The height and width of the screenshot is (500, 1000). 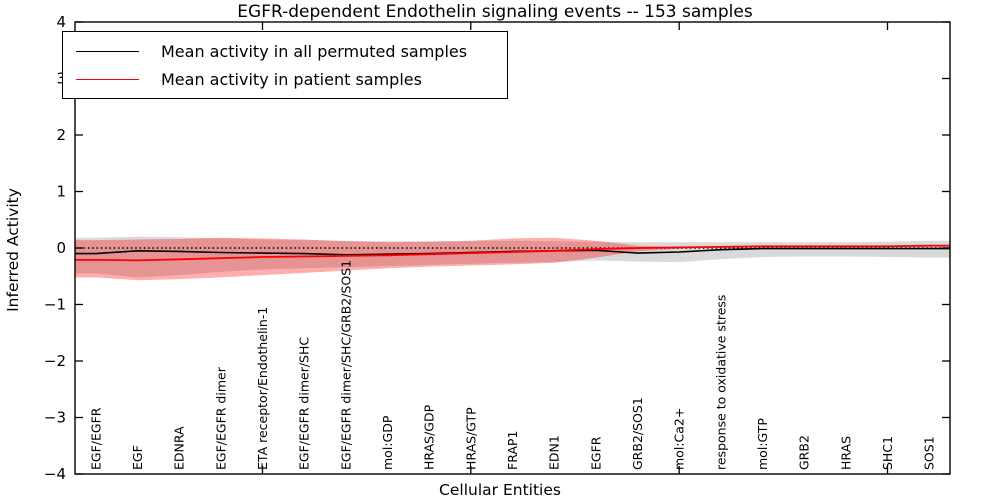 What do you see at coordinates (845, 453) in the screenshot?
I see `x-tick-label: HRAS` at bounding box center [845, 453].